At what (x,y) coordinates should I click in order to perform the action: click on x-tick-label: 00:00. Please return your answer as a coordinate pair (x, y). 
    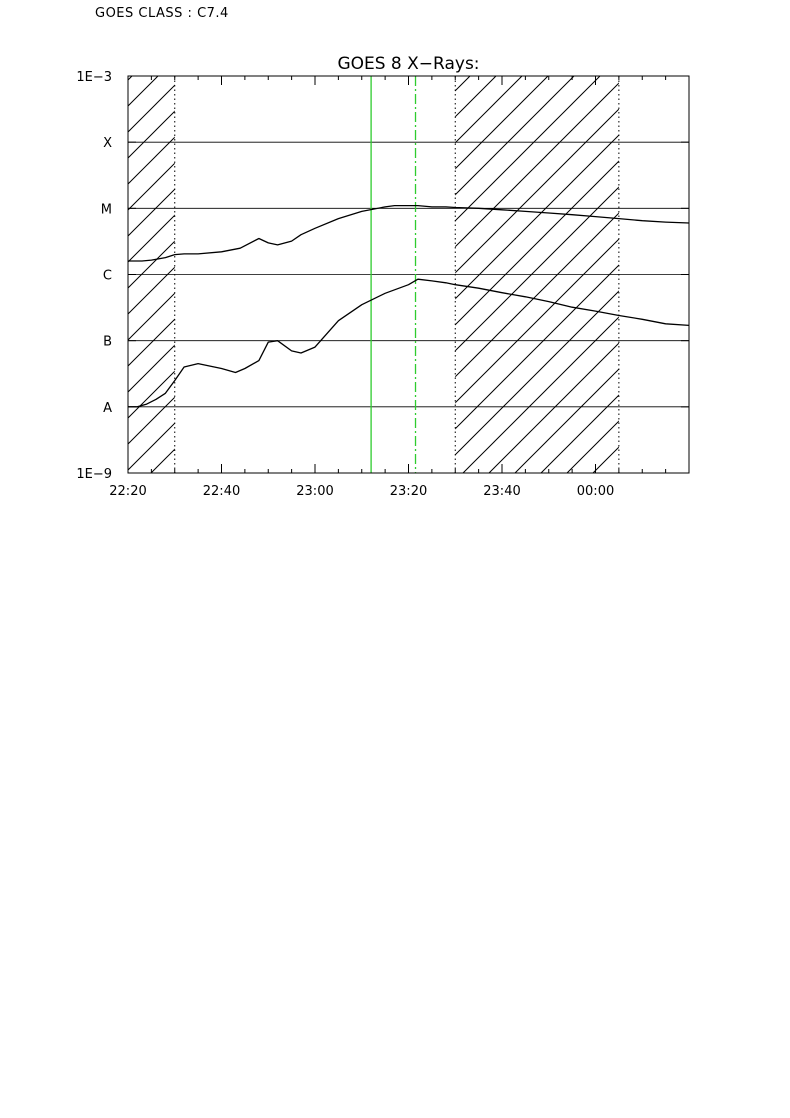
    Looking at the image, I should click on (595, 491).